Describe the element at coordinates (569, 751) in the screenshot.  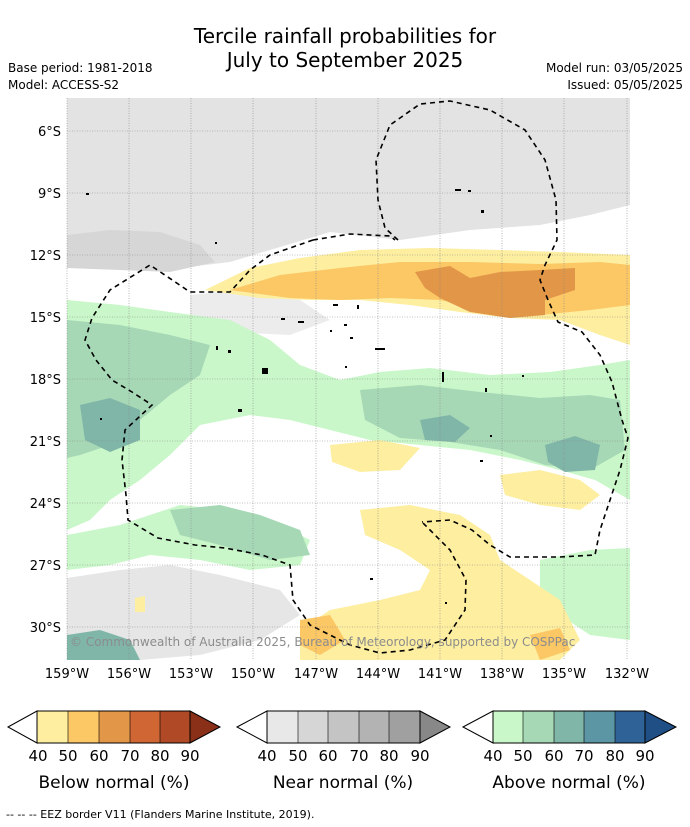
I see `colorbar-above-normal: 40 50 60 70 80 90 Above normal (%)` at that location.